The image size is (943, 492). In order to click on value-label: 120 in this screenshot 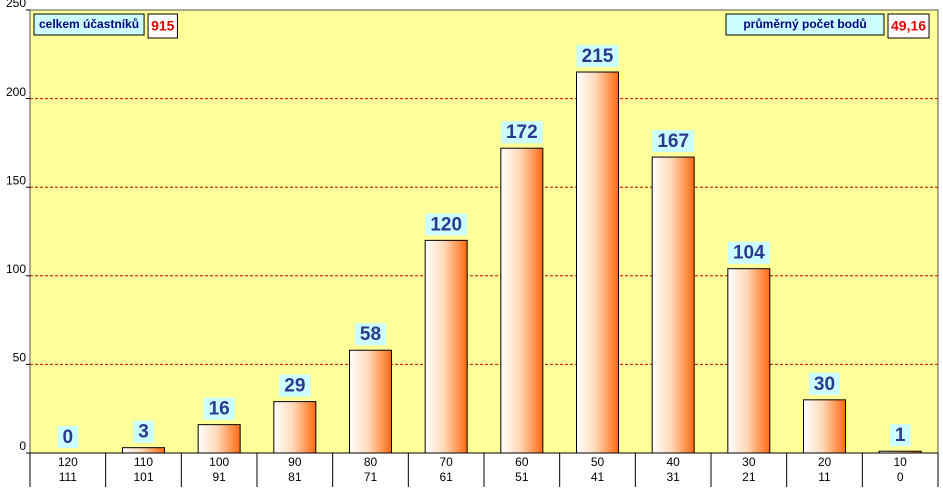, I will do `click(446, 224)`.